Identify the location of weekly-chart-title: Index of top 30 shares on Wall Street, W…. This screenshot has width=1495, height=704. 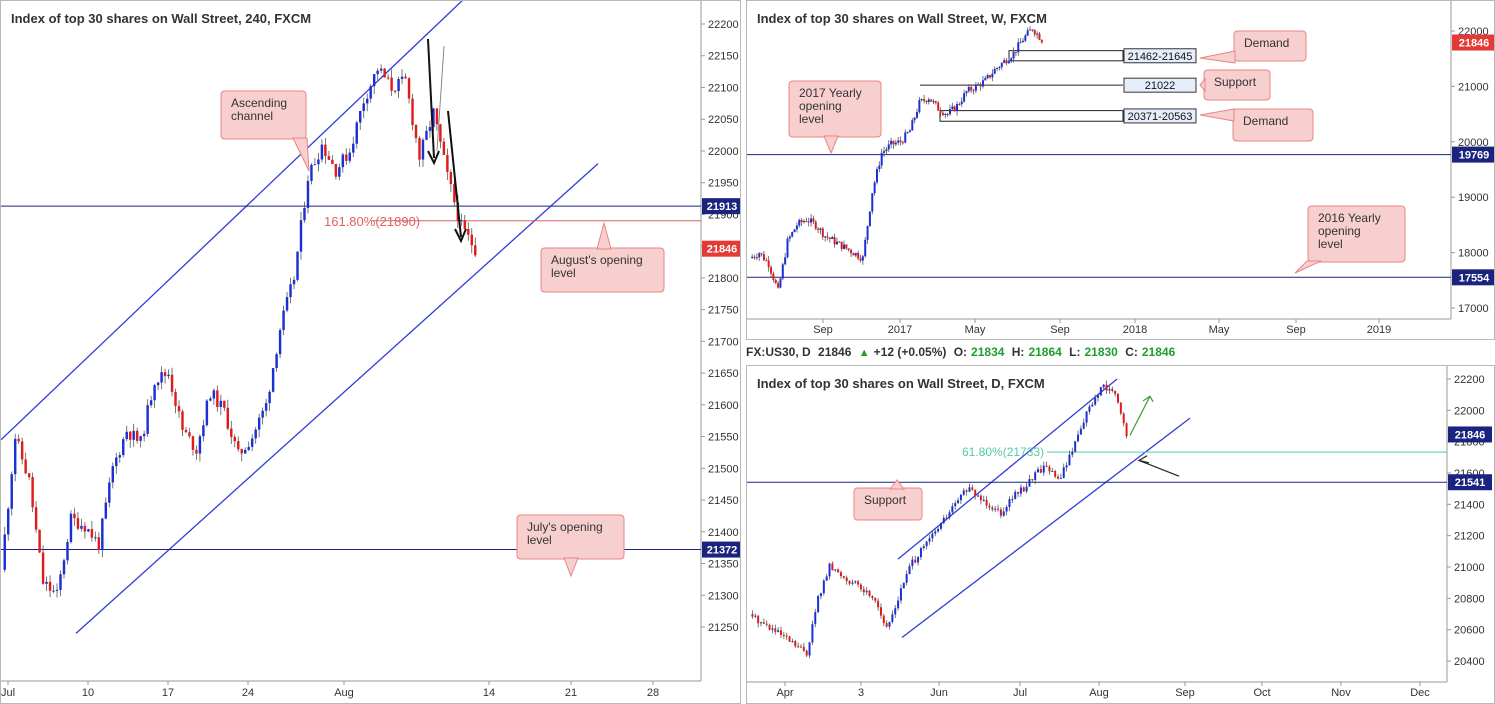
(902, 18).